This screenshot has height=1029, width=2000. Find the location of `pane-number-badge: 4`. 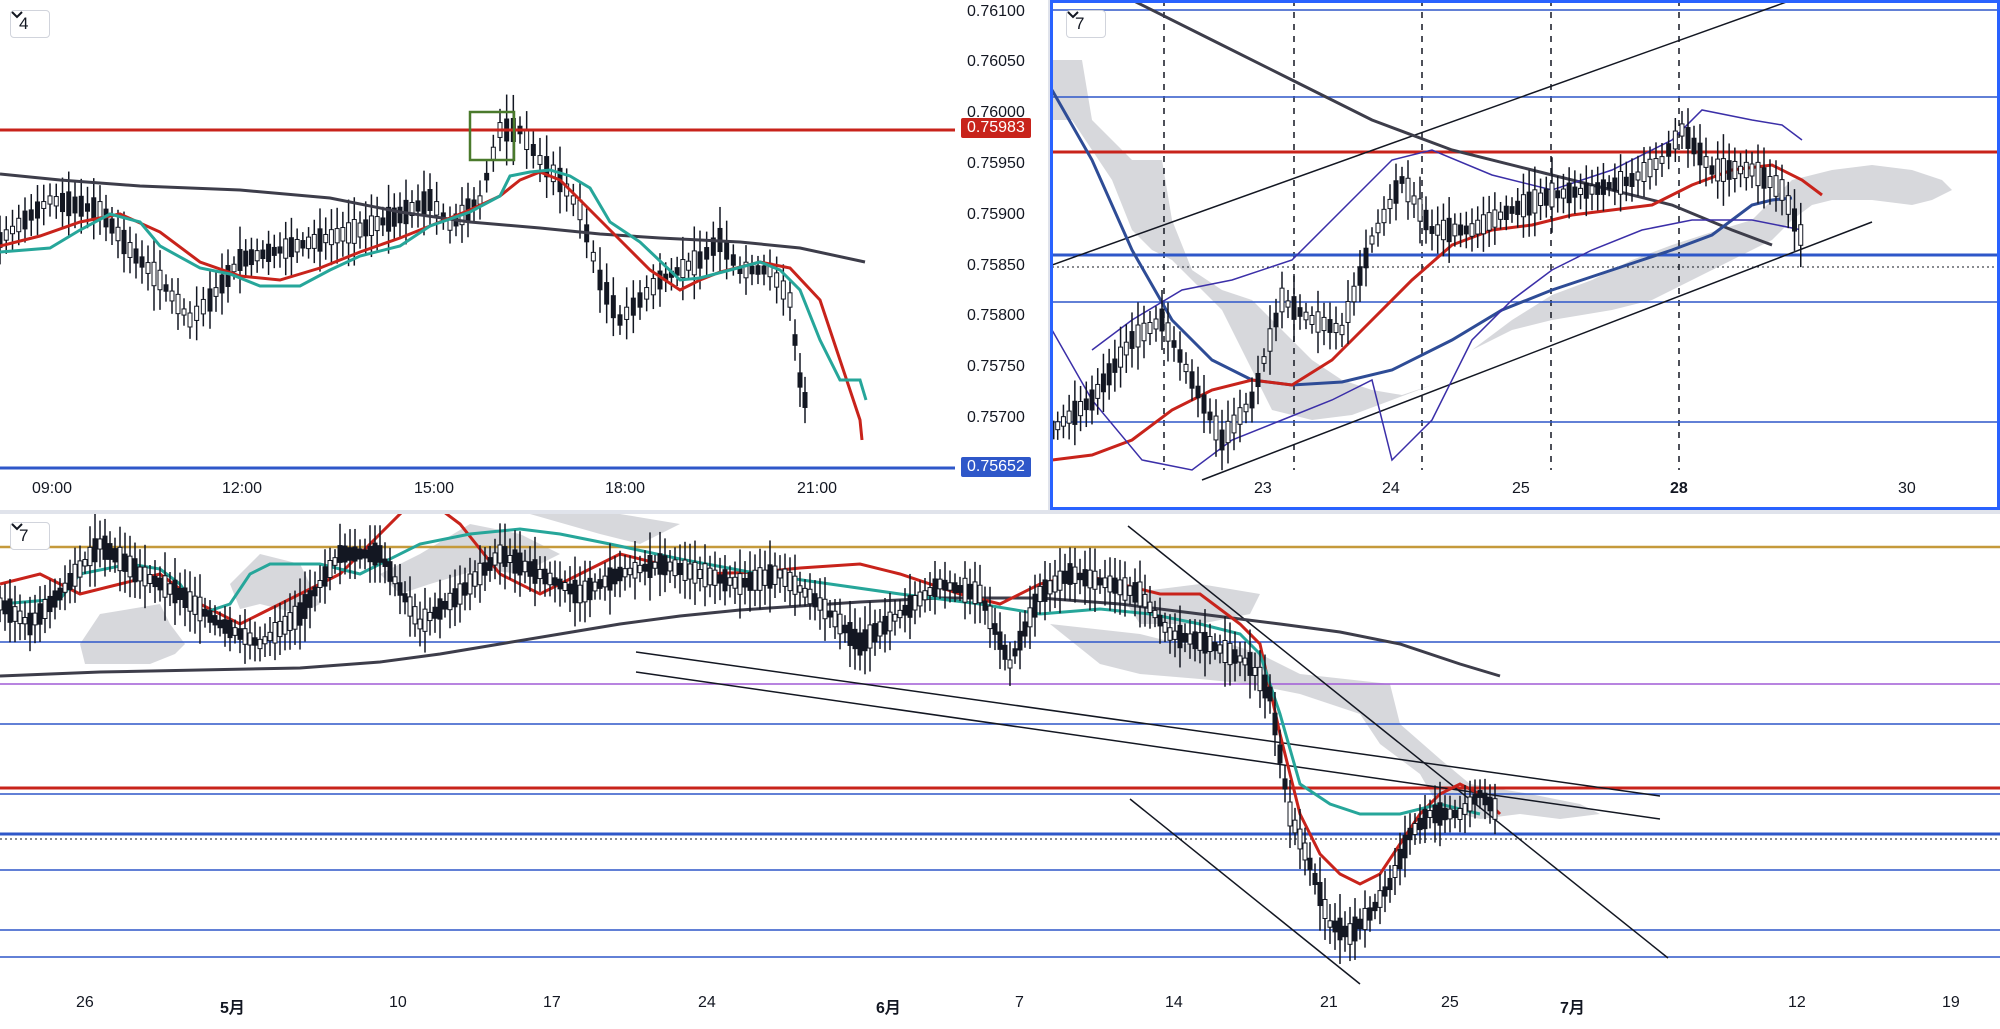

pane-number-badge: 4 is located at coordinates (30, 24).